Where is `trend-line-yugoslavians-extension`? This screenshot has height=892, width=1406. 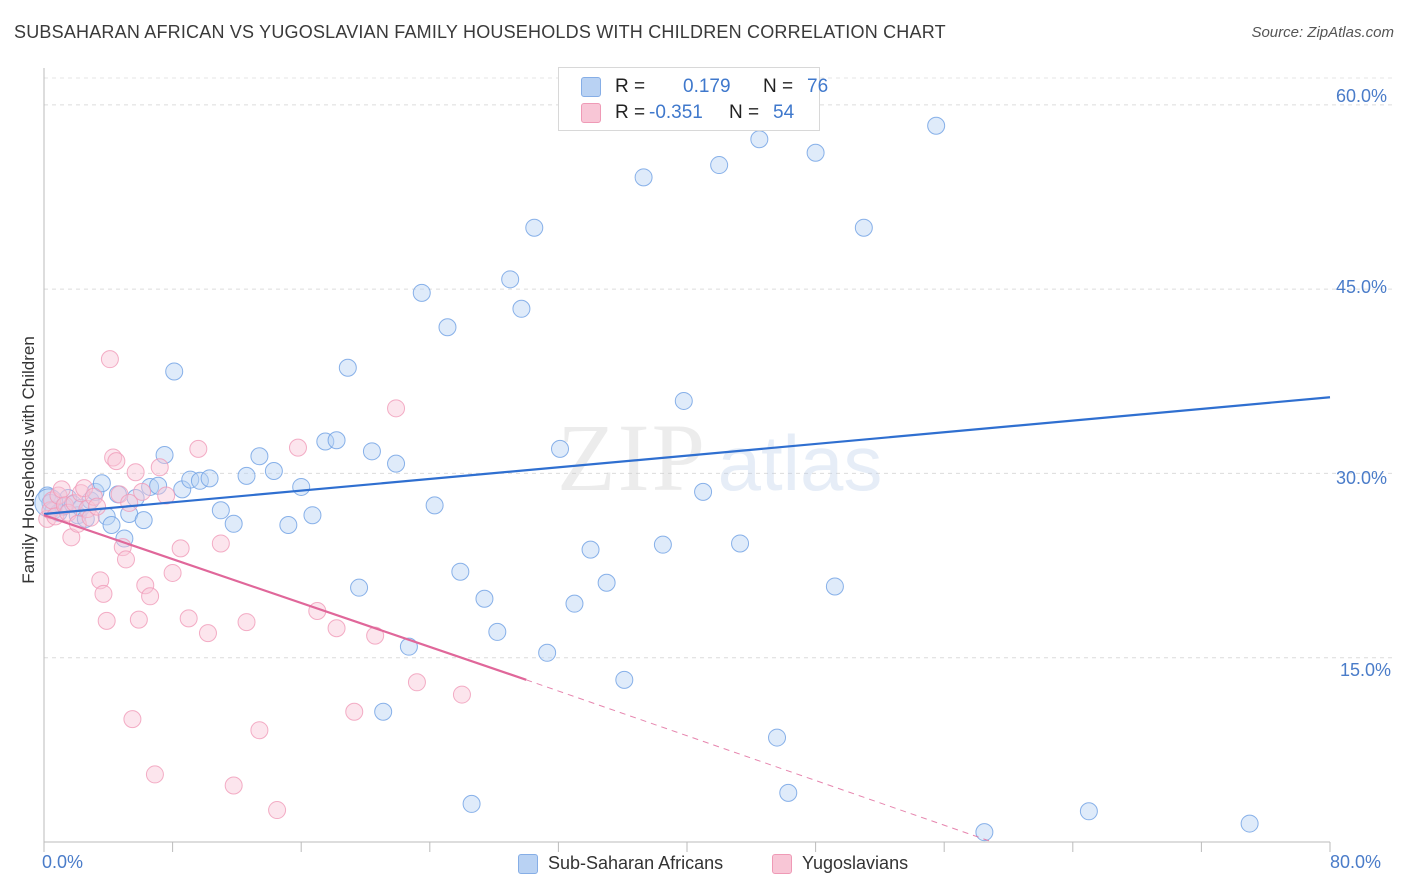
trend-line-yugoslavians-extension is located at coordinates (759, 761).